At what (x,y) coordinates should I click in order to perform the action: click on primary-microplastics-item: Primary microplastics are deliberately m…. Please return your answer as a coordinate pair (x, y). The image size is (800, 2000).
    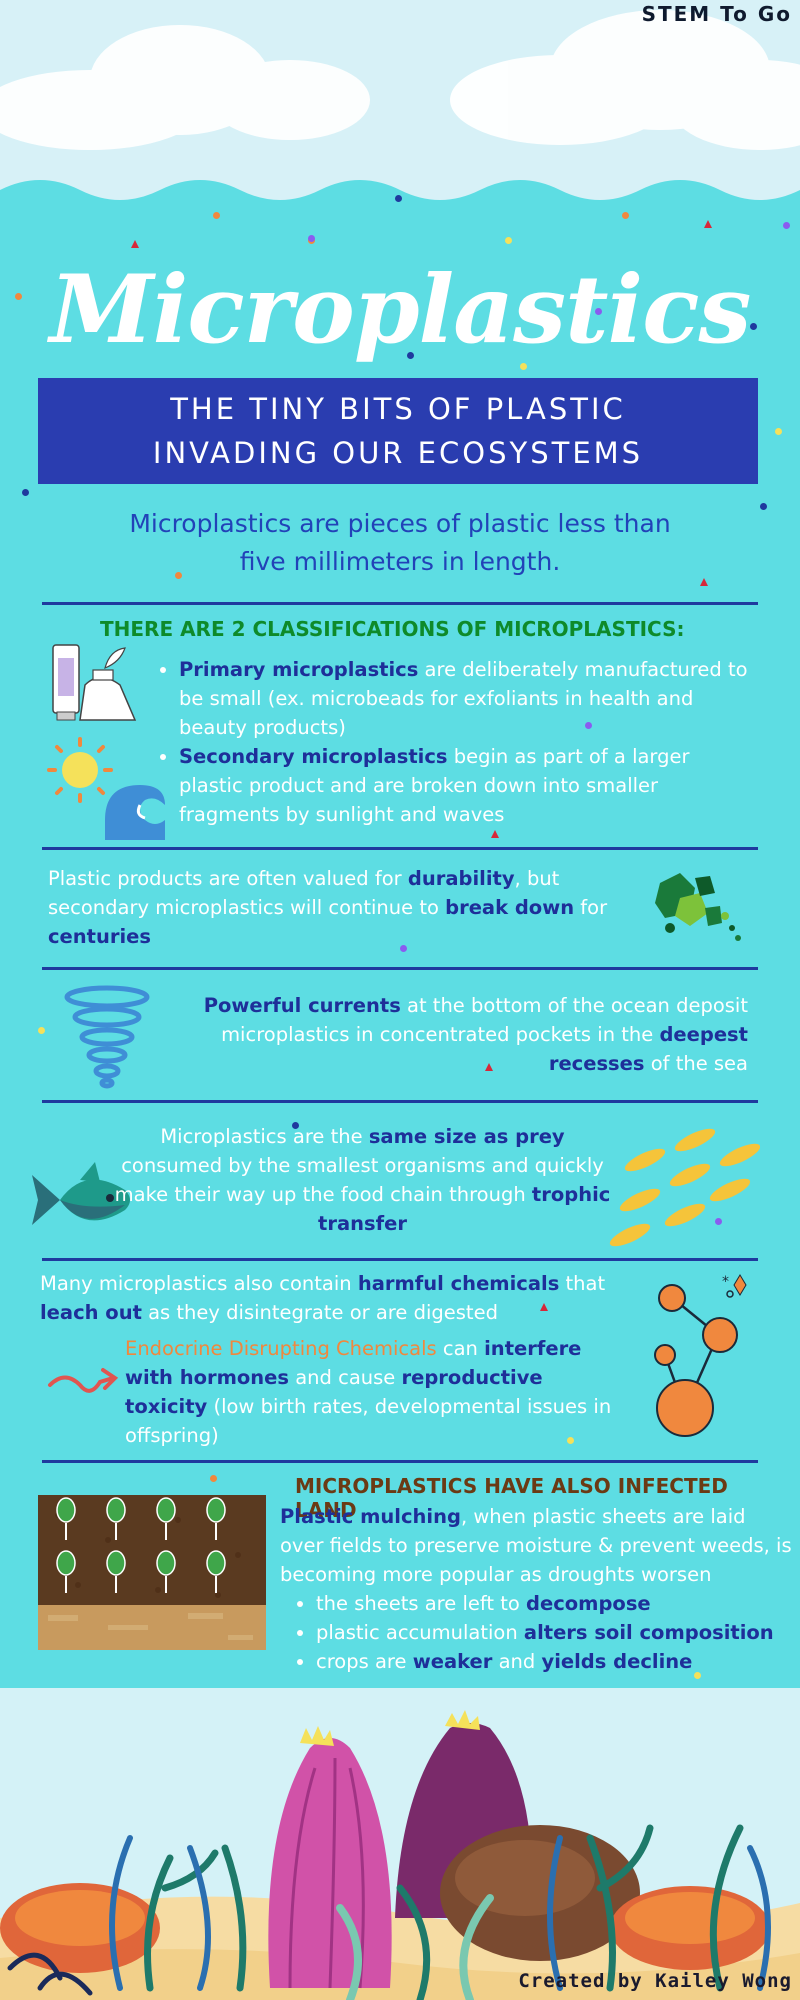
    Looking at the image, I should click on (467, 698).